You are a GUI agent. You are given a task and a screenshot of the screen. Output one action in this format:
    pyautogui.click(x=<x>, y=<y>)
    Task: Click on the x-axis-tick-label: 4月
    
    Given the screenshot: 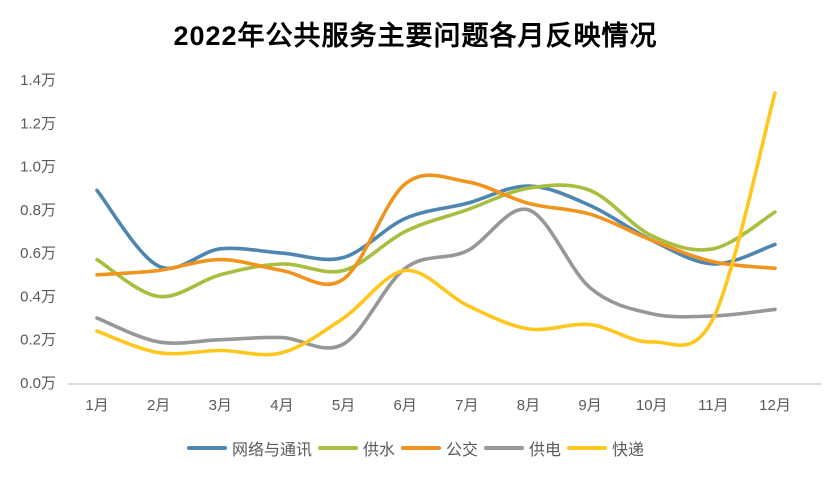 What is the action you would take?
    pyautogui.click(x=281, y=405)
    